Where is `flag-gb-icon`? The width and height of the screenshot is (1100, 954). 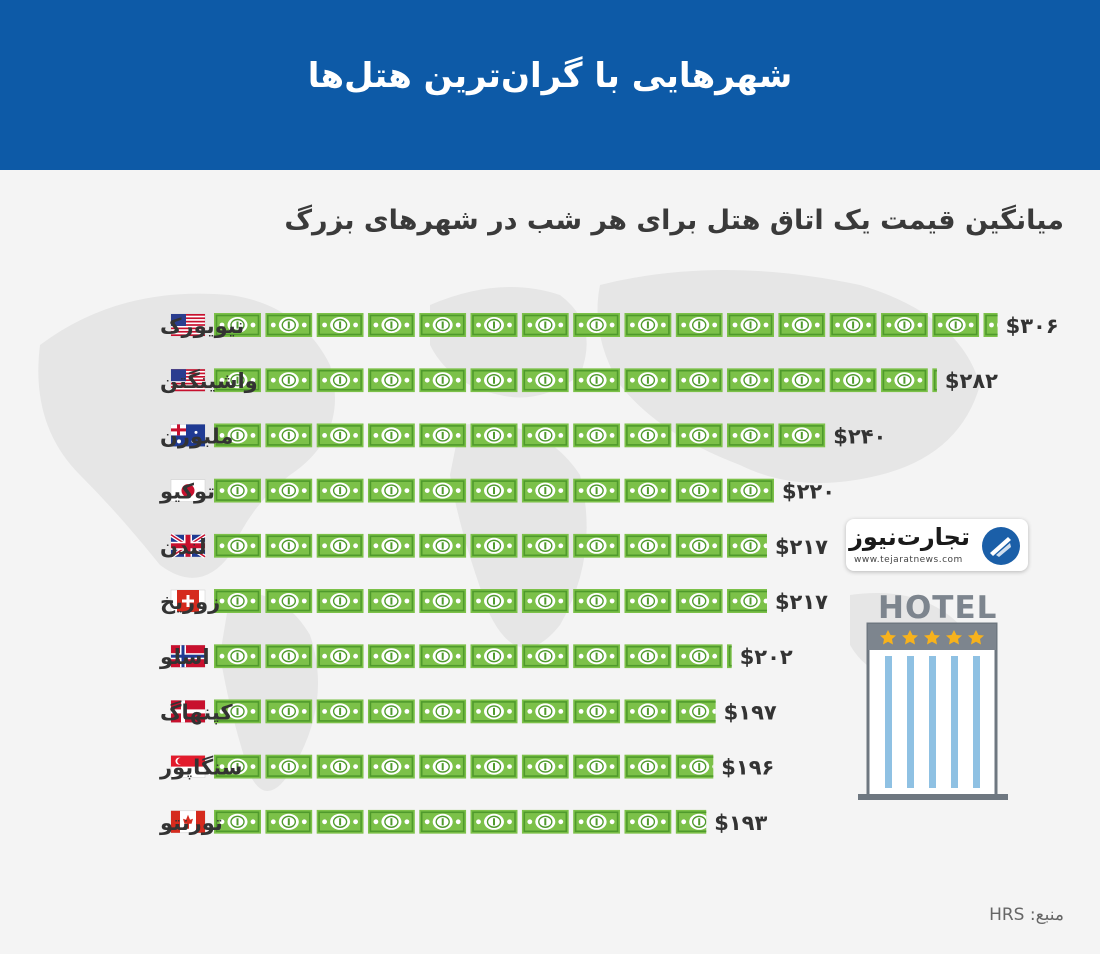
flag-gb-icon is located at coordinates (188, 546).